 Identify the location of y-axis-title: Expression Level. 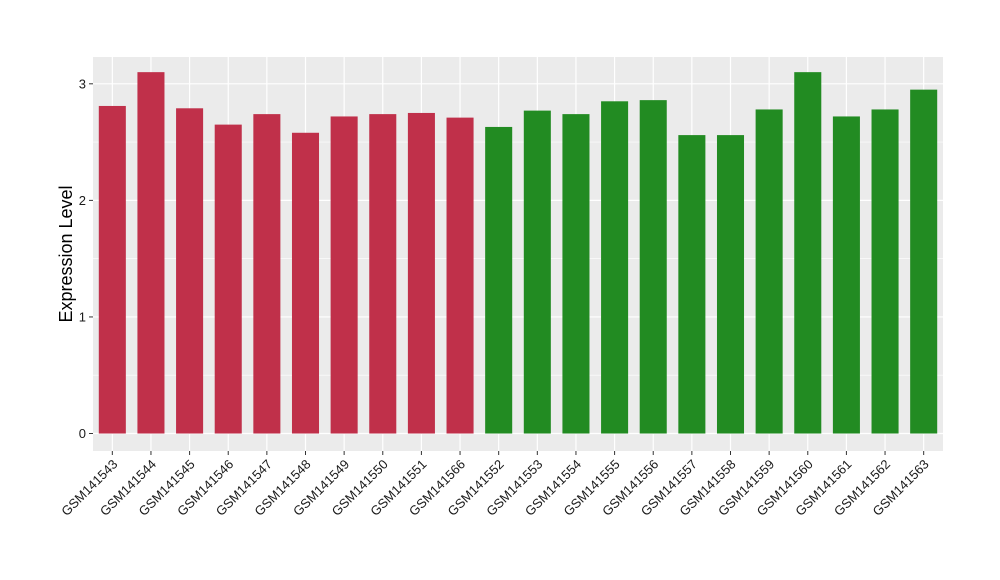
(66, 253).